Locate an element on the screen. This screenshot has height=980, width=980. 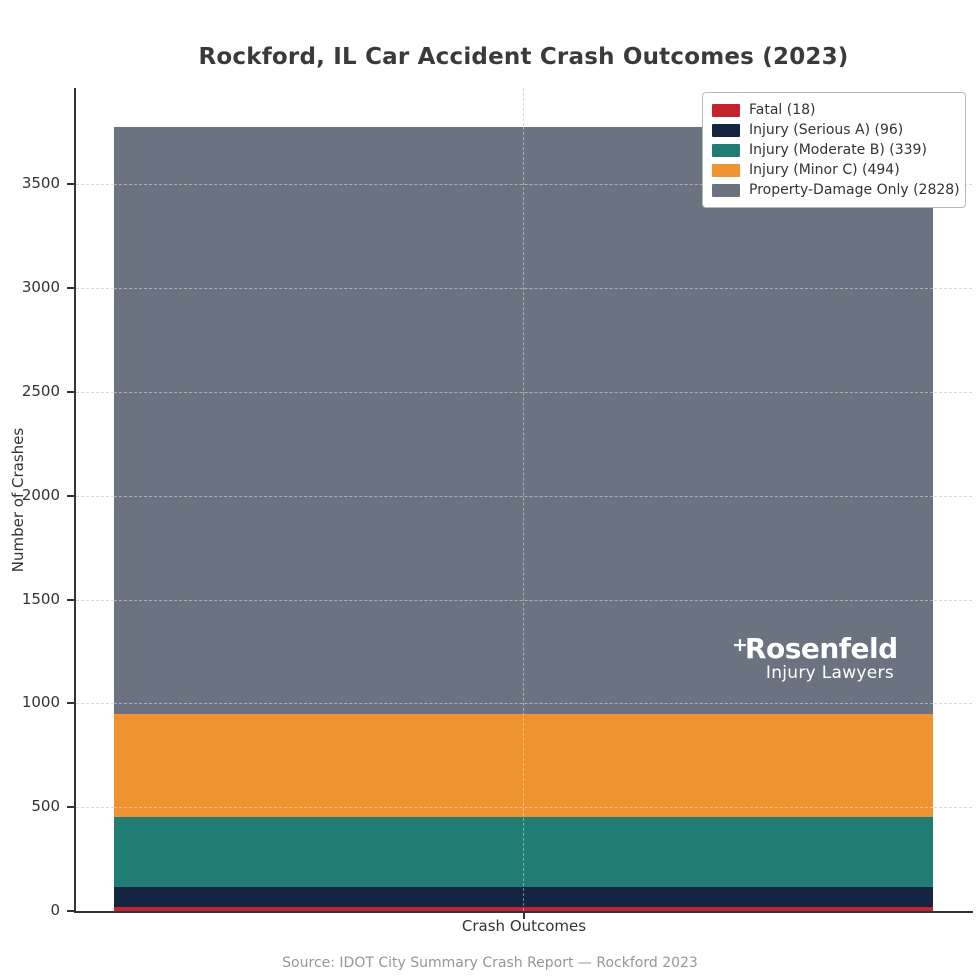
legend-item-fatal: Fatal (18) is located at coordinates (834, 110).